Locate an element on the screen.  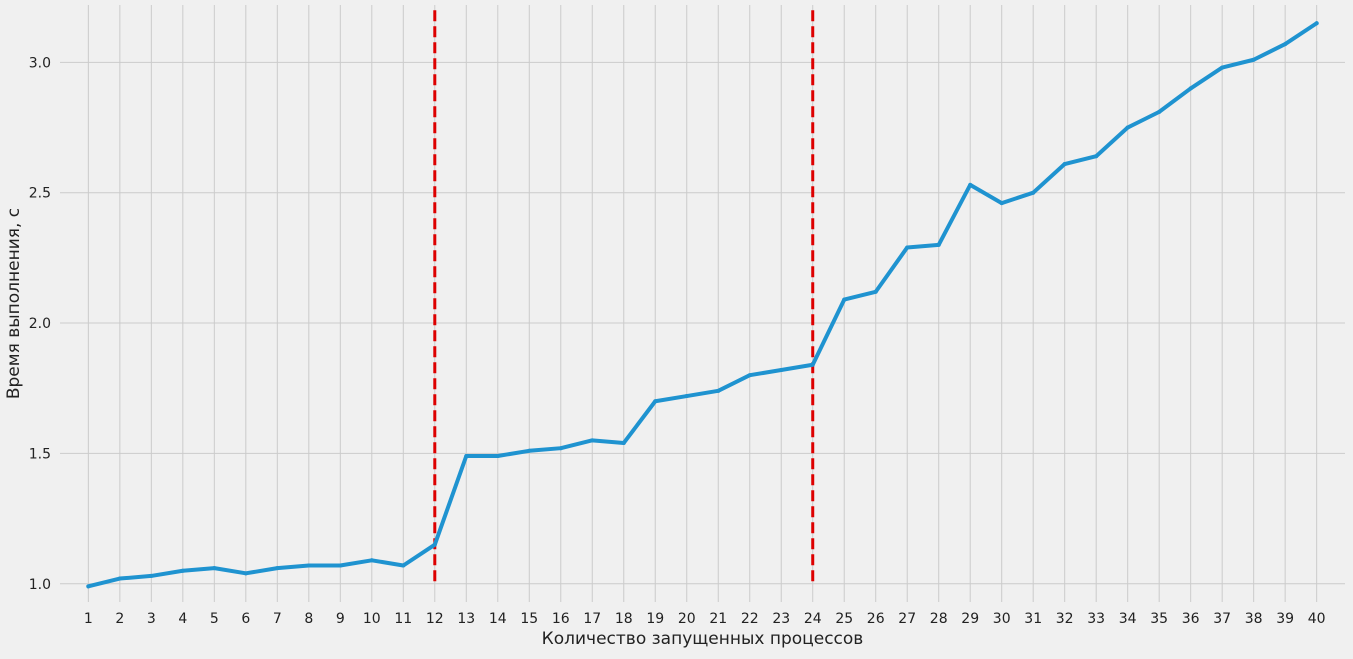
y-tick-label: 2.0 is located at coordinates (40, 324).